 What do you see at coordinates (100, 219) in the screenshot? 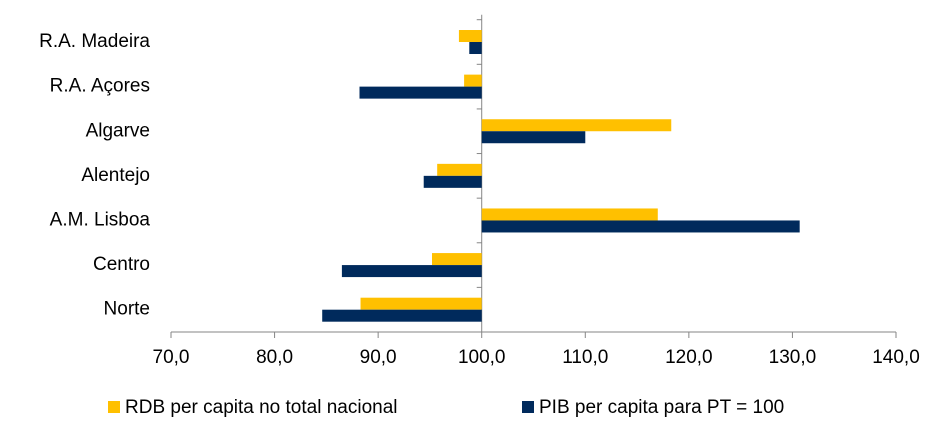
I see `y-tick-label: A.M. Lisboa` at bounding box center [100, 219].